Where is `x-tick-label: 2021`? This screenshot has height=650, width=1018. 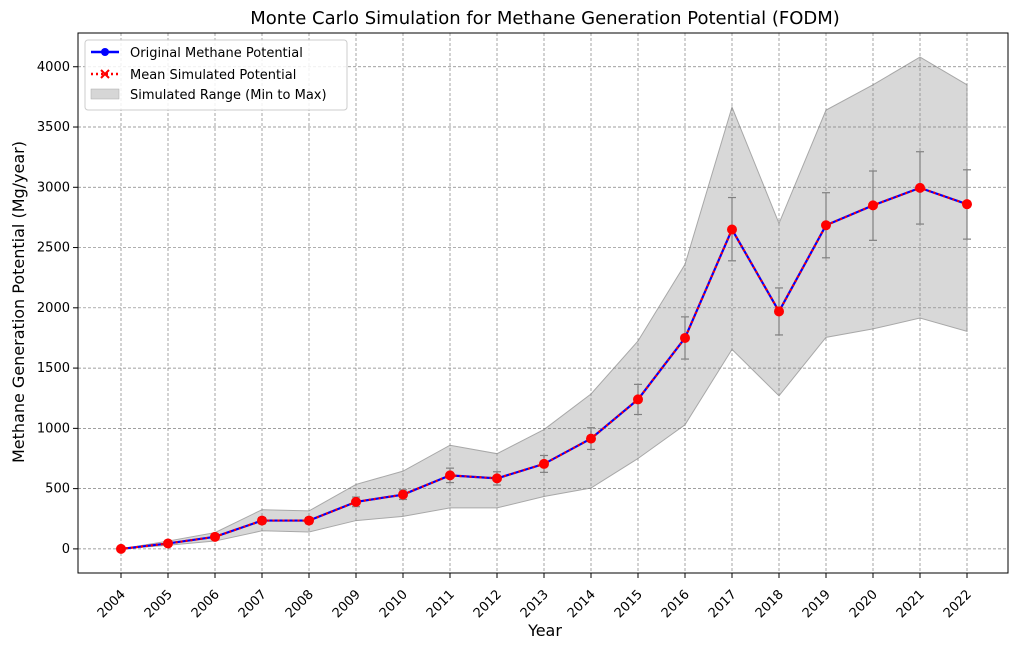
x-tick-label: 2021 is located at coordinates (911, 604).